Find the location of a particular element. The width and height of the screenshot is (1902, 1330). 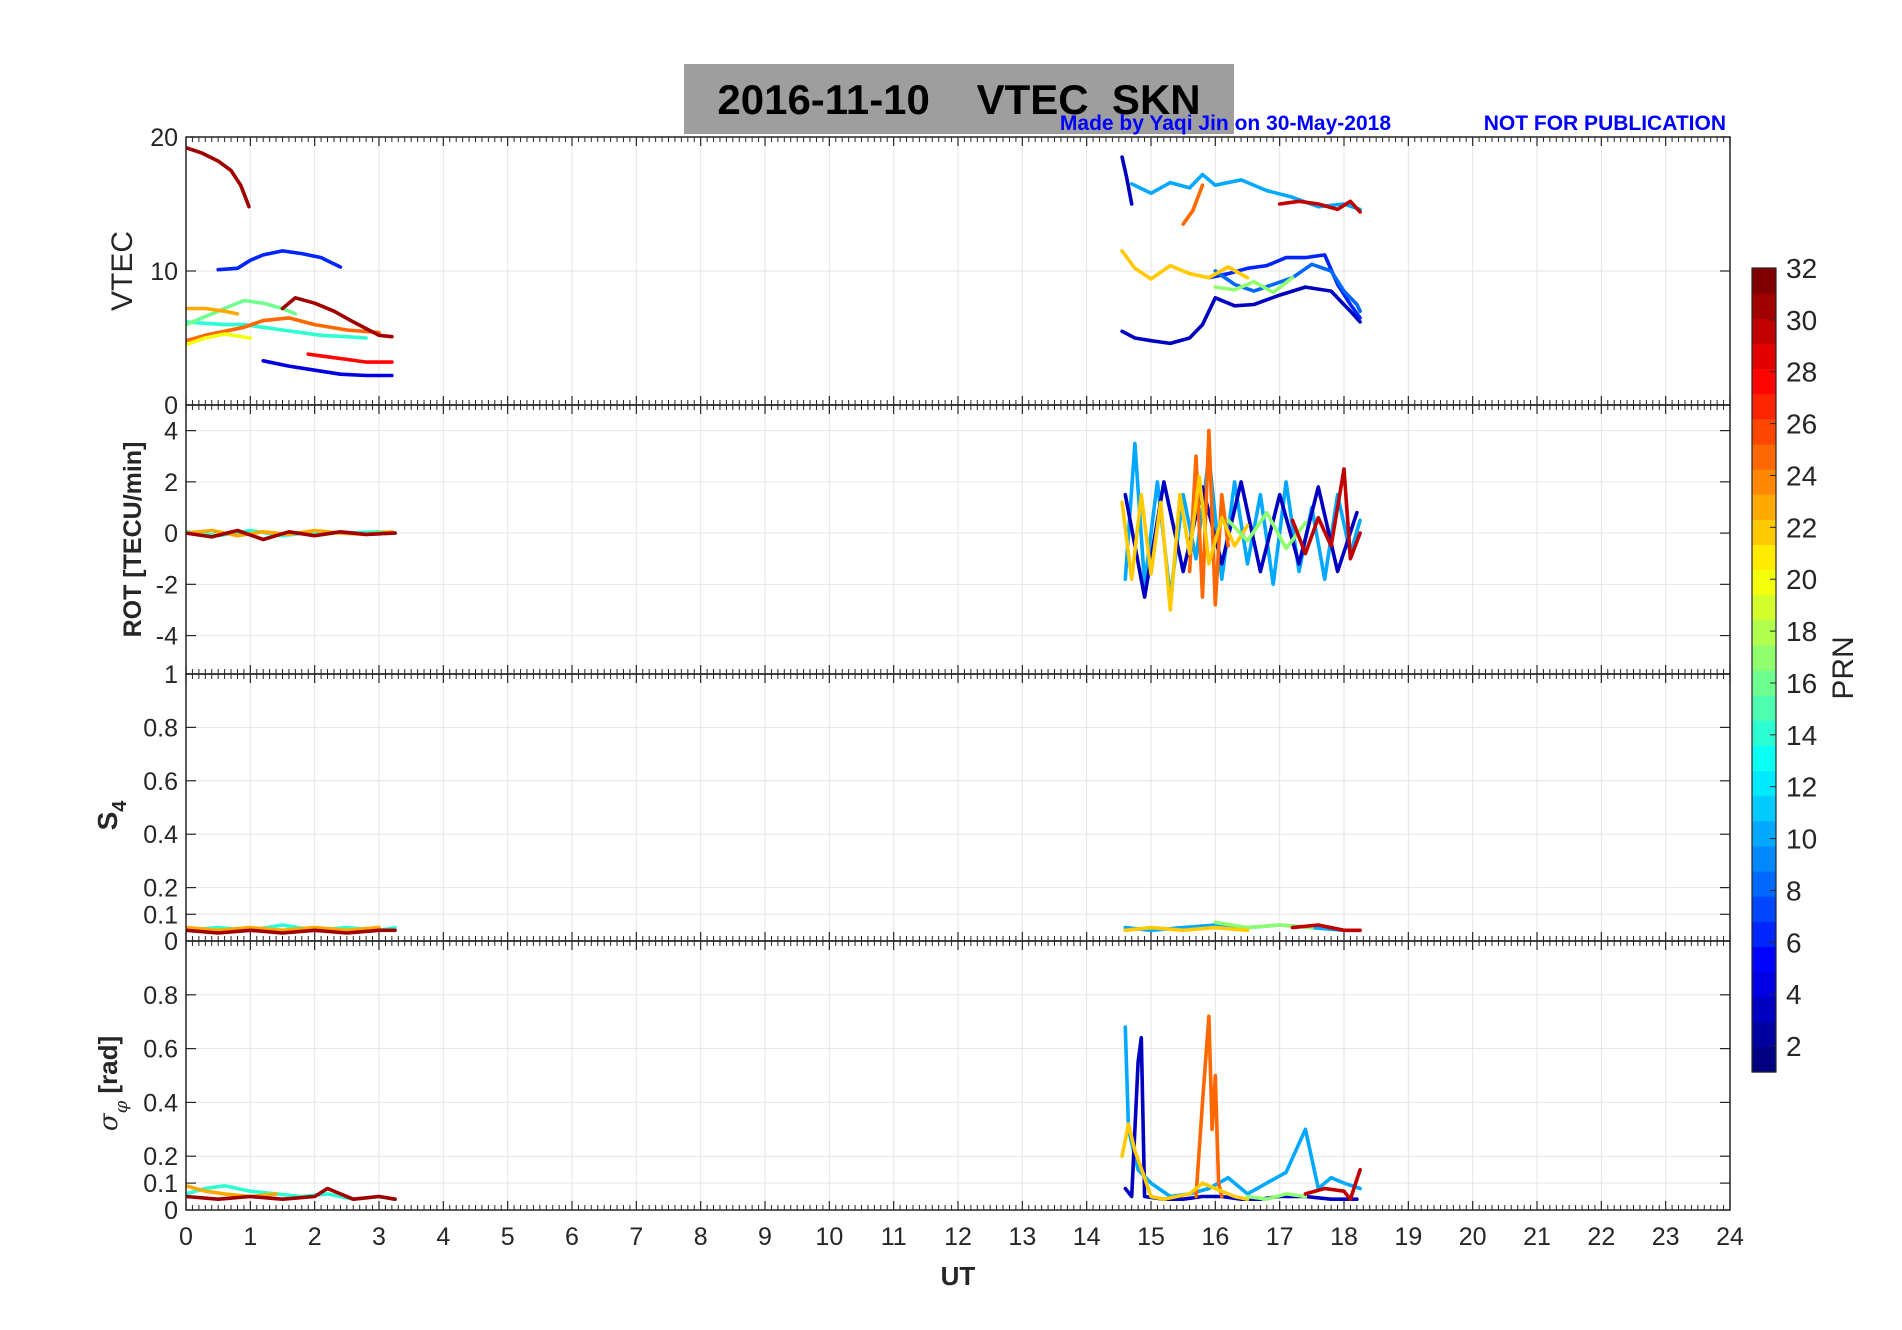

y-tick-label: 2 is located at coordinates (171, 483).